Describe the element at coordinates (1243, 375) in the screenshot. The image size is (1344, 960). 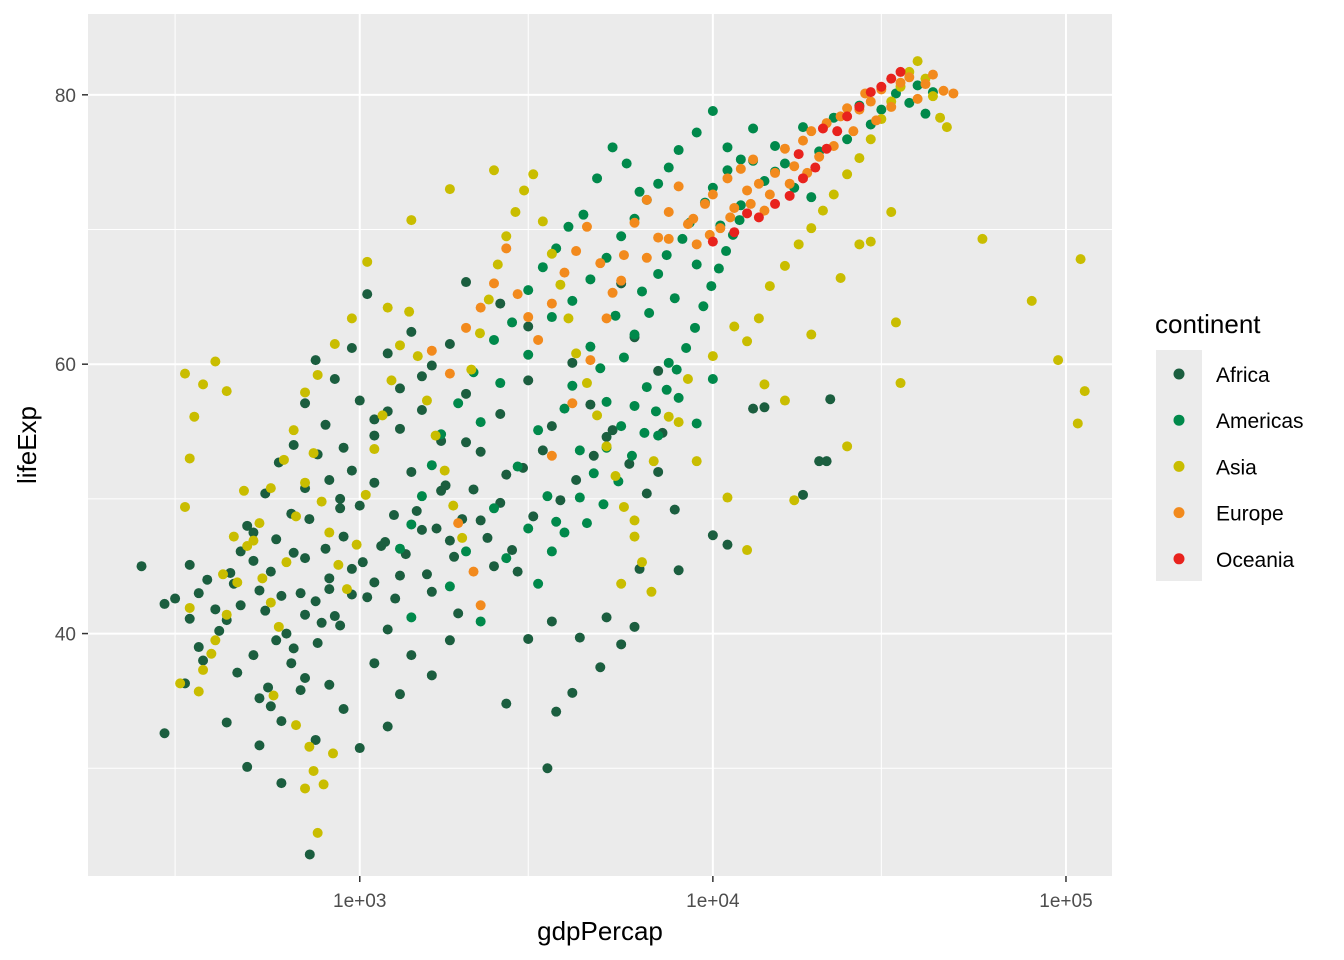
I see `legend-label: Africa` at that location.